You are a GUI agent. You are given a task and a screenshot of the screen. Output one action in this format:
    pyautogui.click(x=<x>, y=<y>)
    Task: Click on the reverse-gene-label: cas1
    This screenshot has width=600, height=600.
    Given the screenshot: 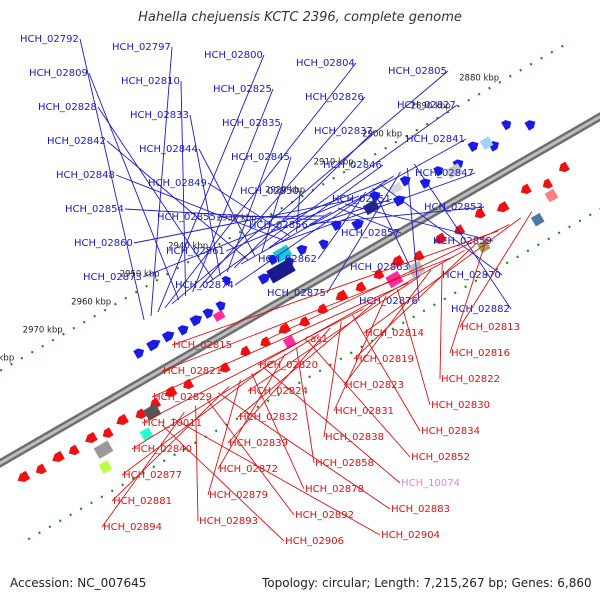 What is the action you would take?
    pyautogui.click(x=316, y=339)
    